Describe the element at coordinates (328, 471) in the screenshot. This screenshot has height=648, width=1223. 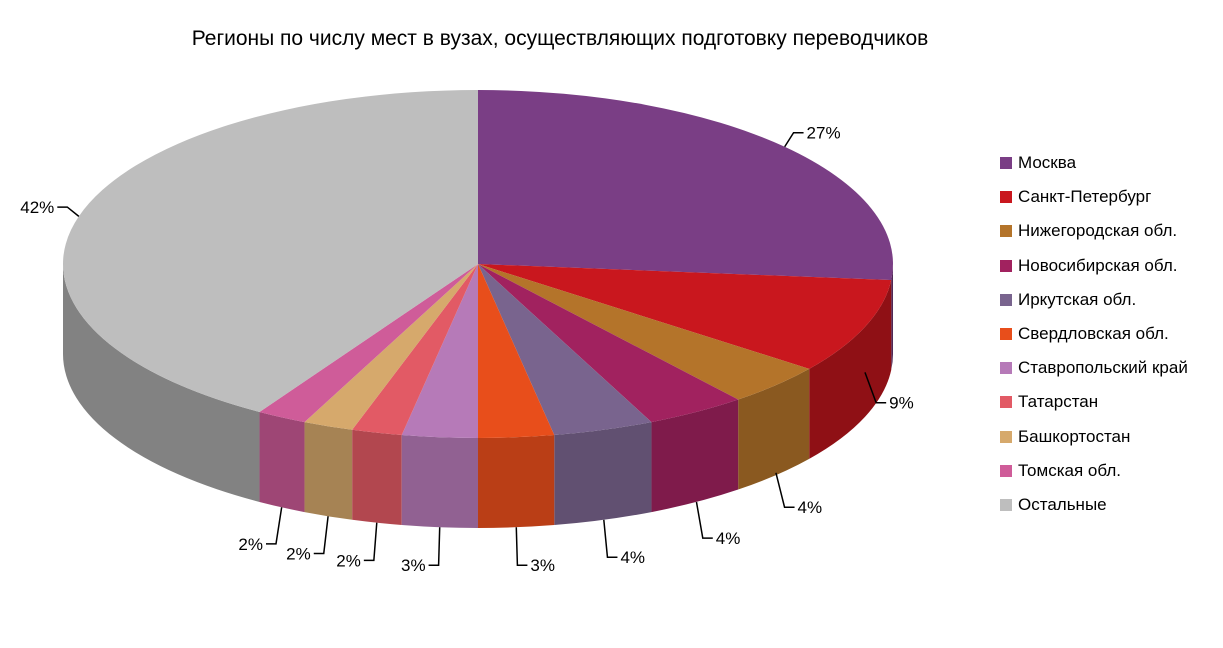
I see `slice-9-side` at that location.